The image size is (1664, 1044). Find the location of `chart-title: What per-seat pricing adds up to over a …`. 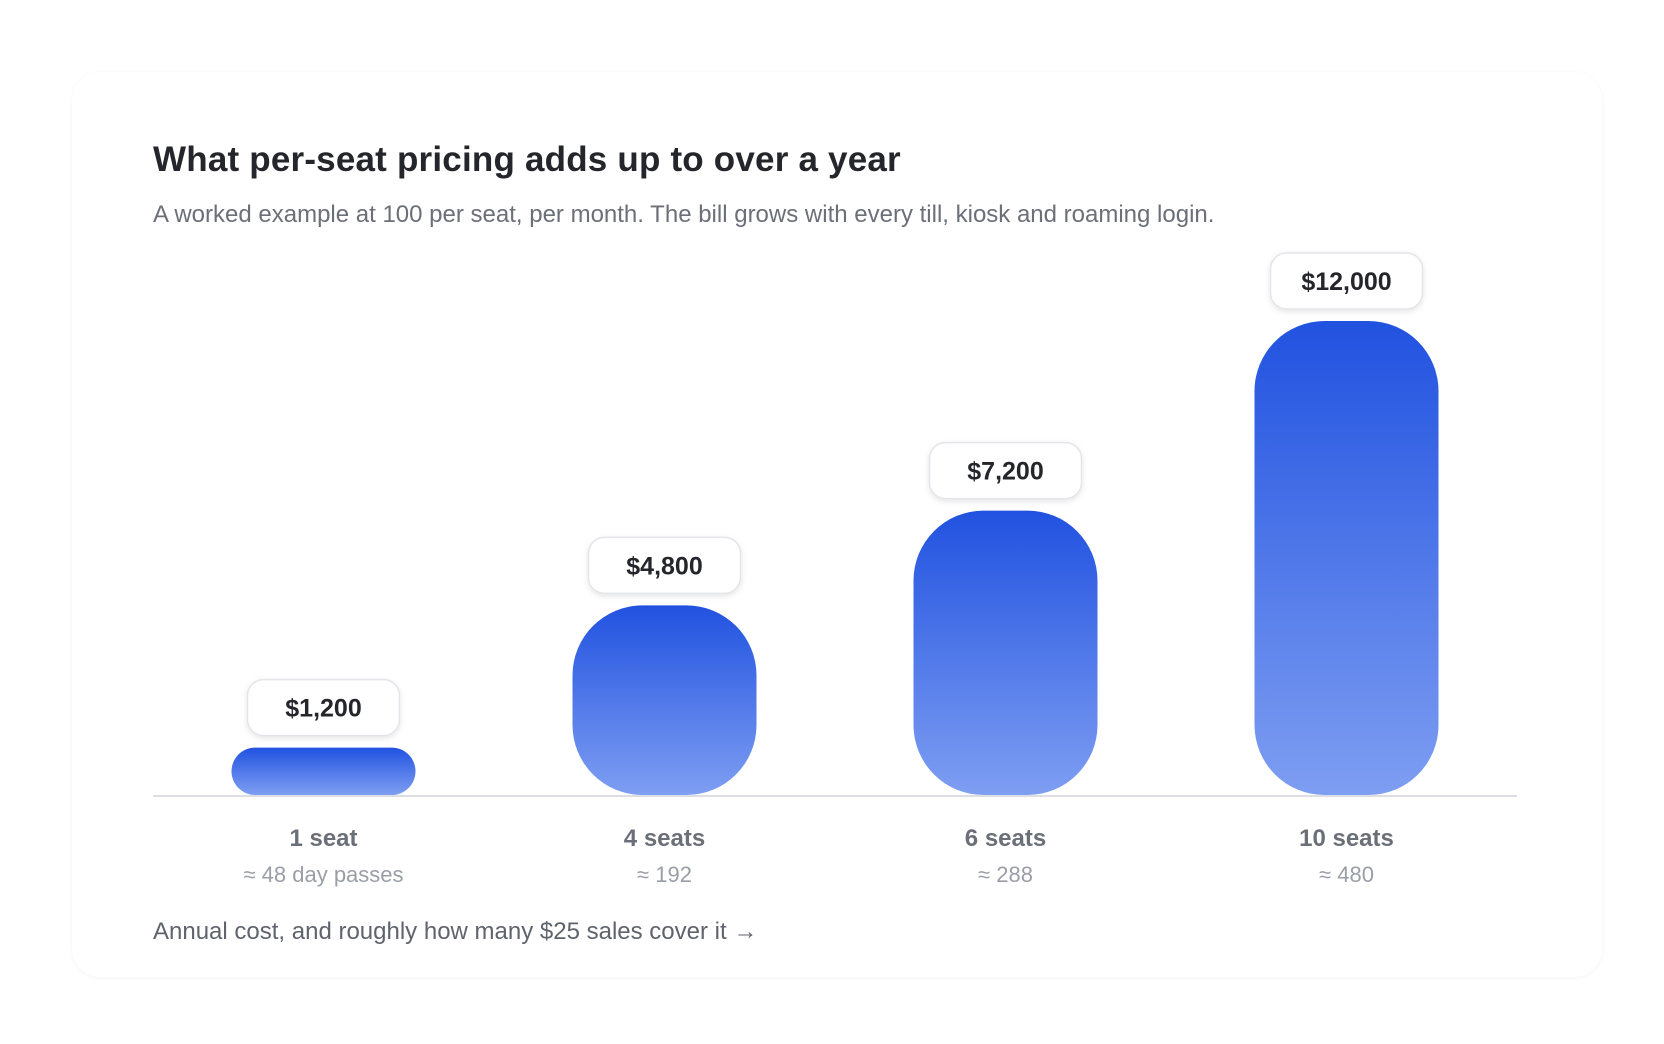

chart-title: What per-seat pricing adds up to over a … is located at coordinates (527, 159).